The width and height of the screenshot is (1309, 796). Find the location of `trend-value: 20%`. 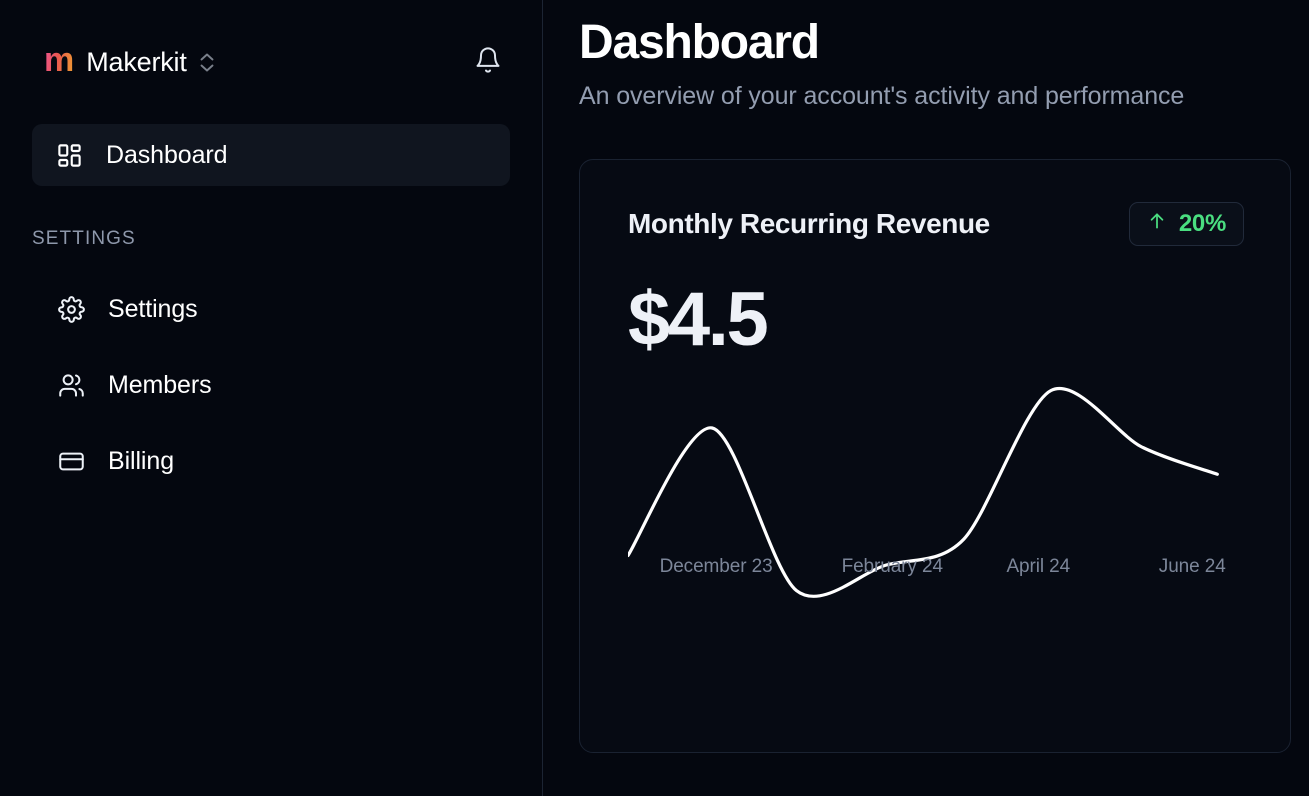

trend-value: 20% is located at coordinates (1202, 223).